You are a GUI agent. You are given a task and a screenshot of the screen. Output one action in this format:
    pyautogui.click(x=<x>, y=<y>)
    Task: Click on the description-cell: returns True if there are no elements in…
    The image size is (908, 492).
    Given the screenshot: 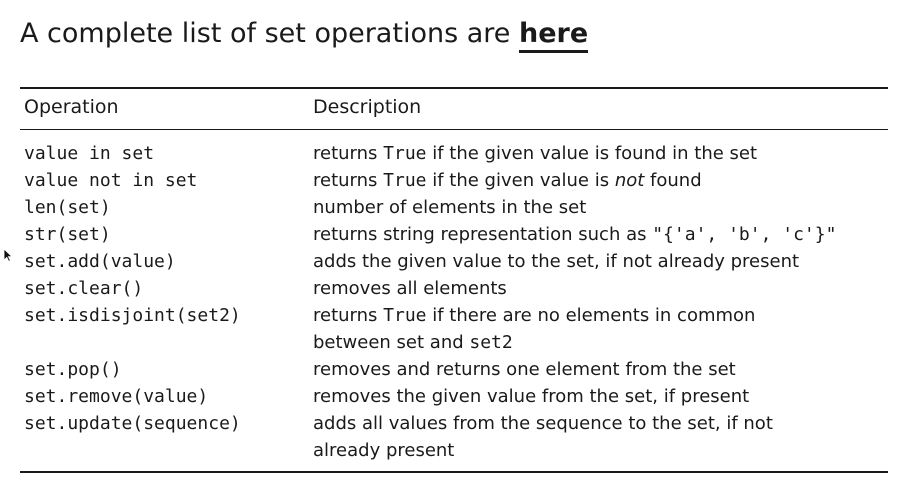 What is the action you would take?
    pyautogui.click(x=534, y=329)
    